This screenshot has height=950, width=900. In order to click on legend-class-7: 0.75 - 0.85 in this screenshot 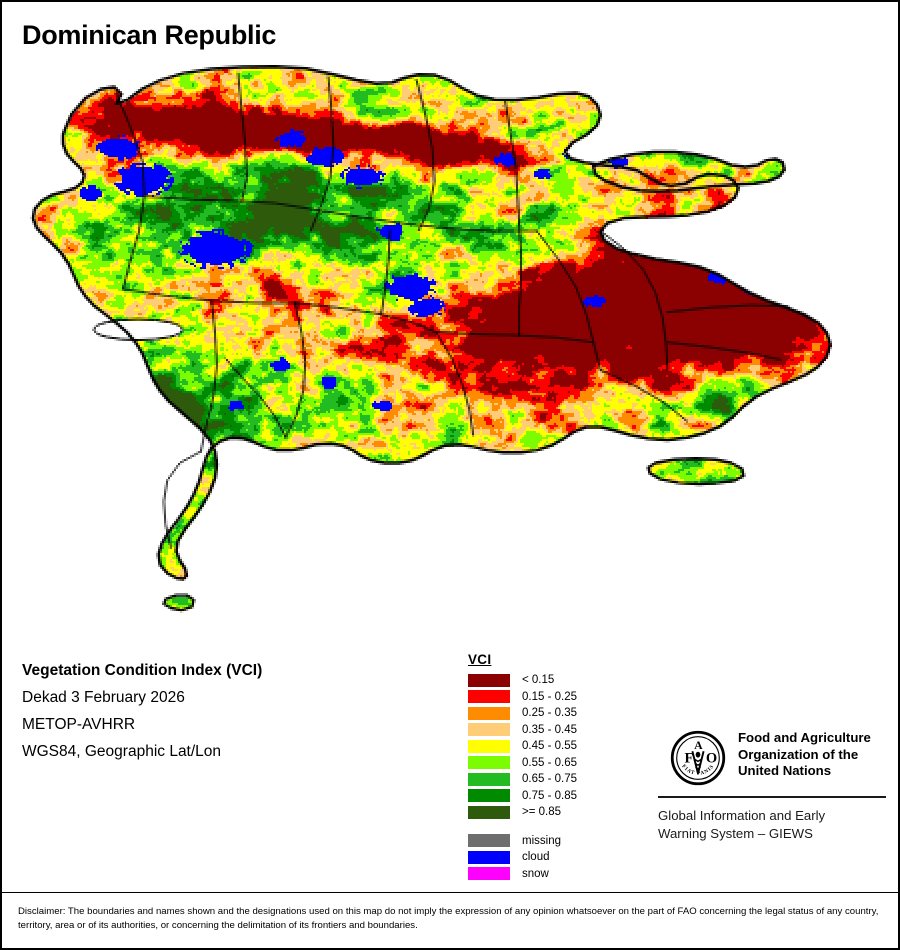, I will do `click(553, 796)`.